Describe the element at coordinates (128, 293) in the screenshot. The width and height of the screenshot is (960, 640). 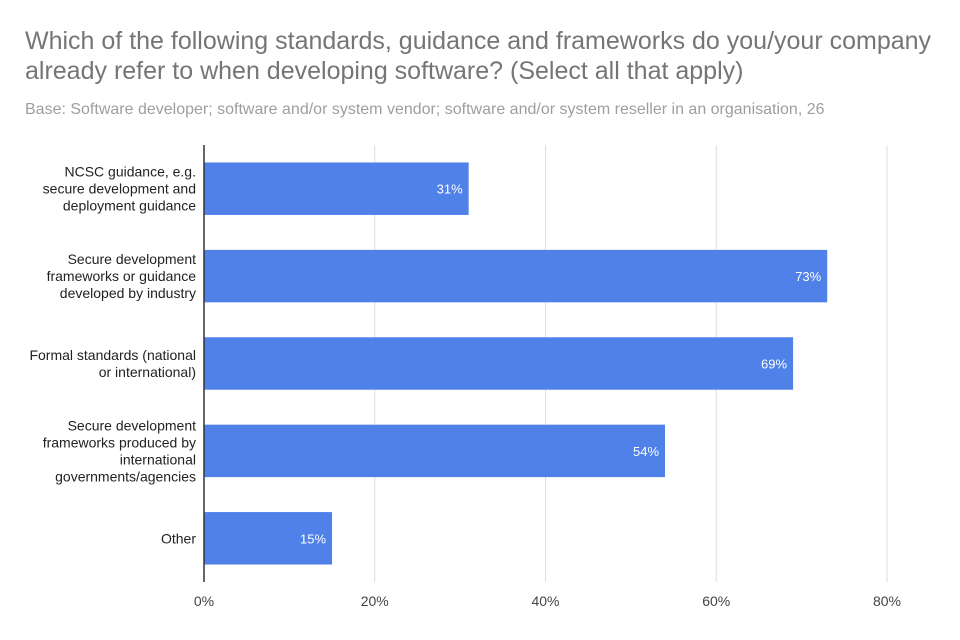
I see `category-label-line: developed by industry` at that location.